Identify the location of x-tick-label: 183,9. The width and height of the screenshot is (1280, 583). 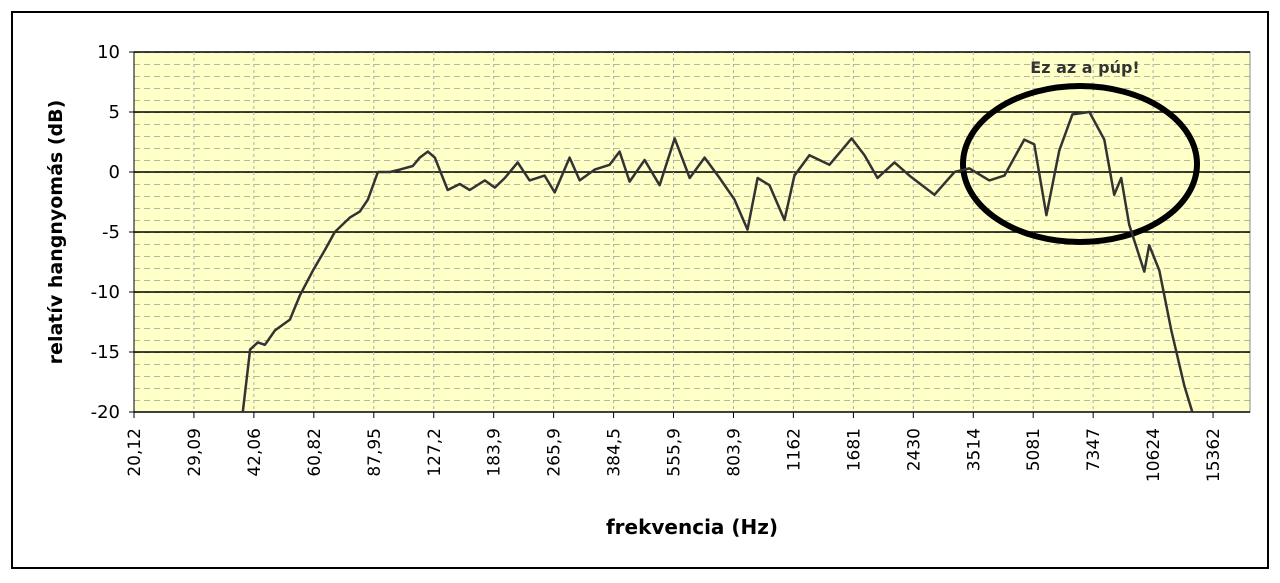
(495, 452).